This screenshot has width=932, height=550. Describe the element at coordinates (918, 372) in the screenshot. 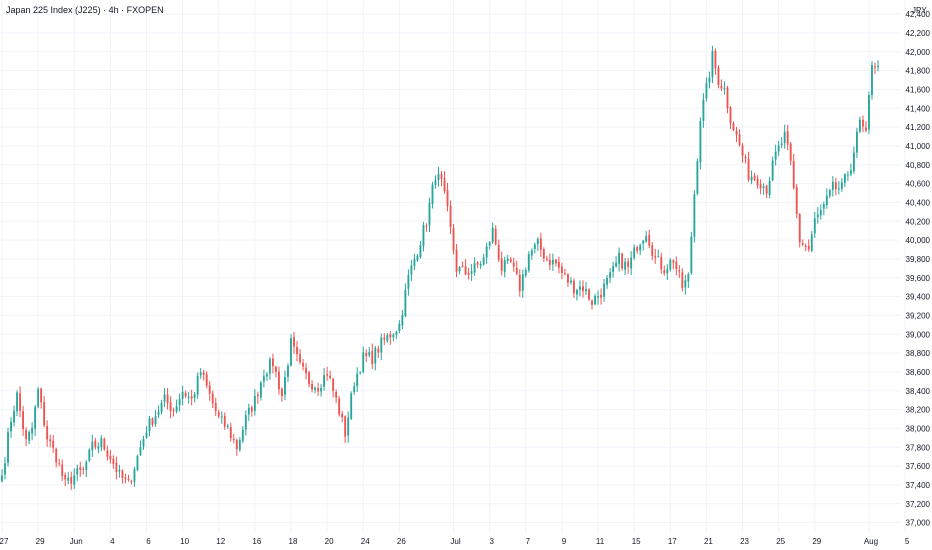

I see `y-tick-label: 38,600` at that location.